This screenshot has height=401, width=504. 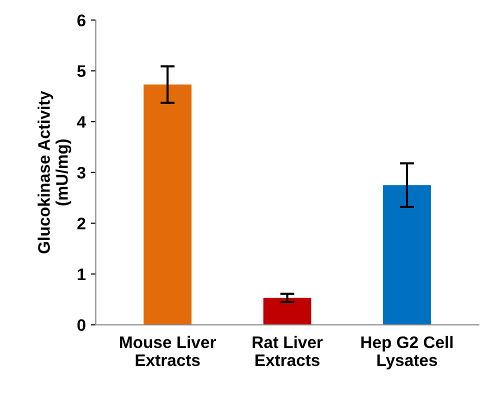 I want to click on y-tick-label: 6, so click(x=81, y=20).